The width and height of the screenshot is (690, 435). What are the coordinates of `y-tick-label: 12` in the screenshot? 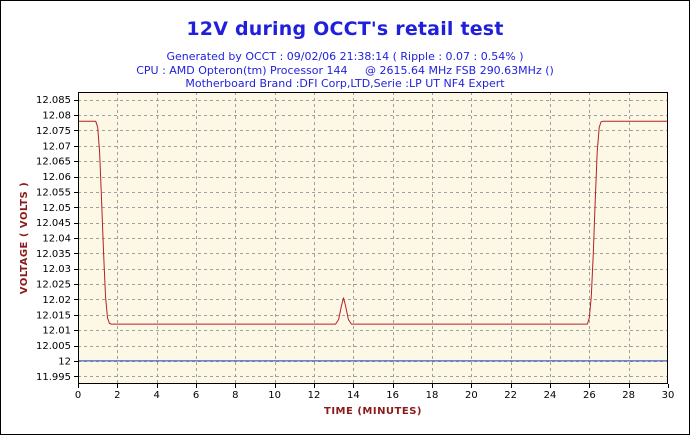 It's located at (64, 361).